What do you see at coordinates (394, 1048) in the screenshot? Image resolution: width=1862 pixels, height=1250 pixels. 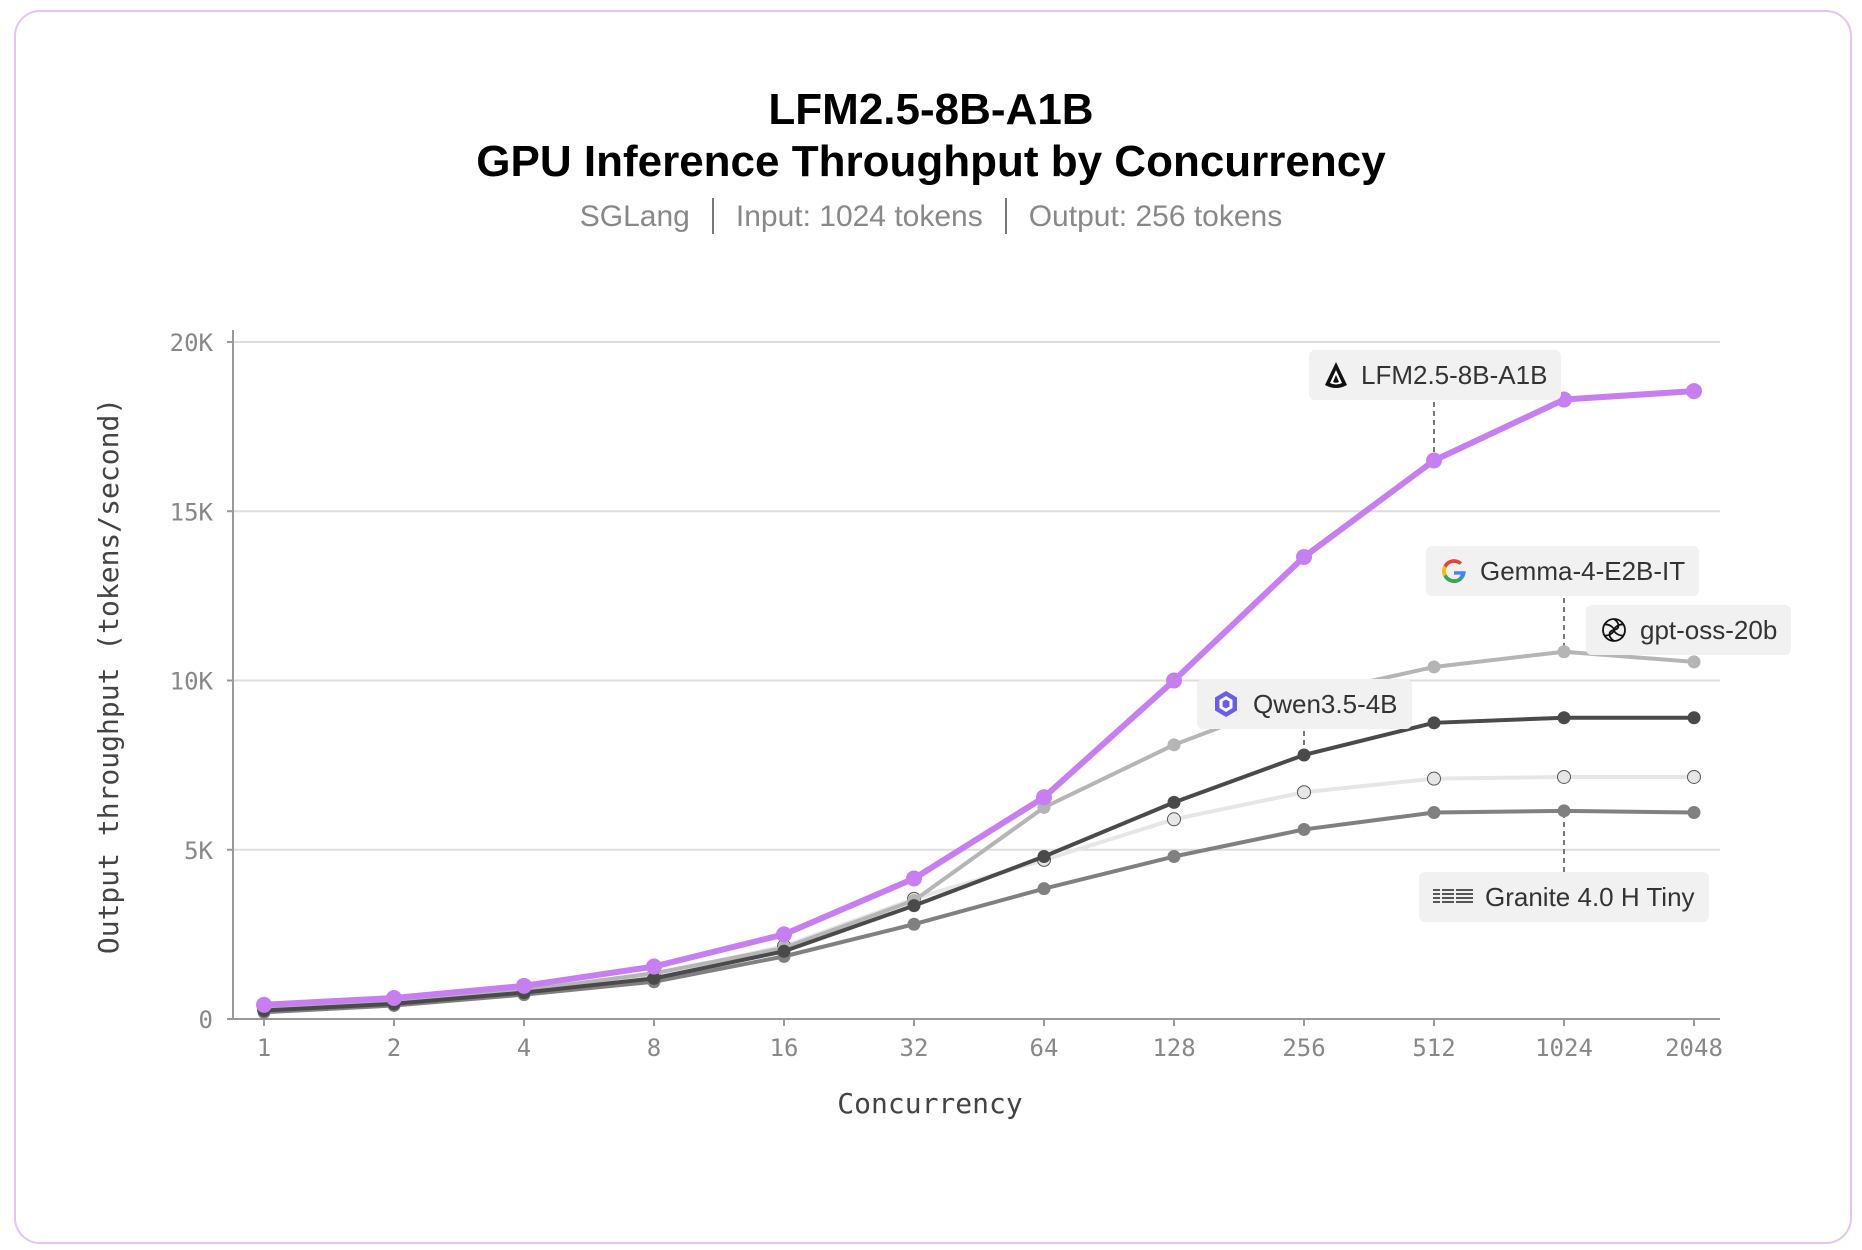 I see `x-tick-label: 2` at bounding box center [394, 1048].